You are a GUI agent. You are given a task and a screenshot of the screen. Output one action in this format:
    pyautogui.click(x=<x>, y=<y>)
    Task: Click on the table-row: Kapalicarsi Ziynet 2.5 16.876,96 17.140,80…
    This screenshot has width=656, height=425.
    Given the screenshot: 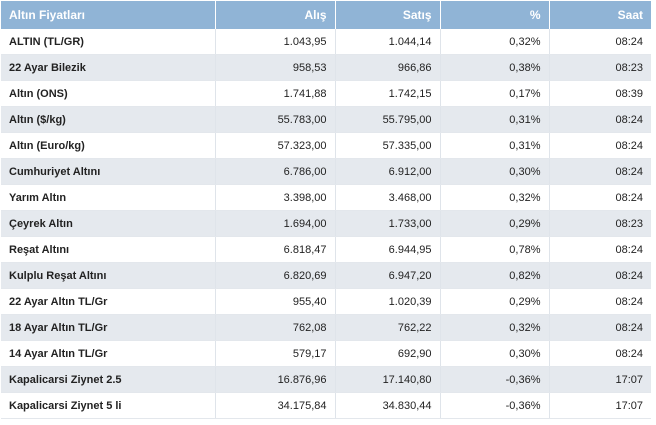 What is the action you would take?
    pyautogui.click(x=326, y=379)
    